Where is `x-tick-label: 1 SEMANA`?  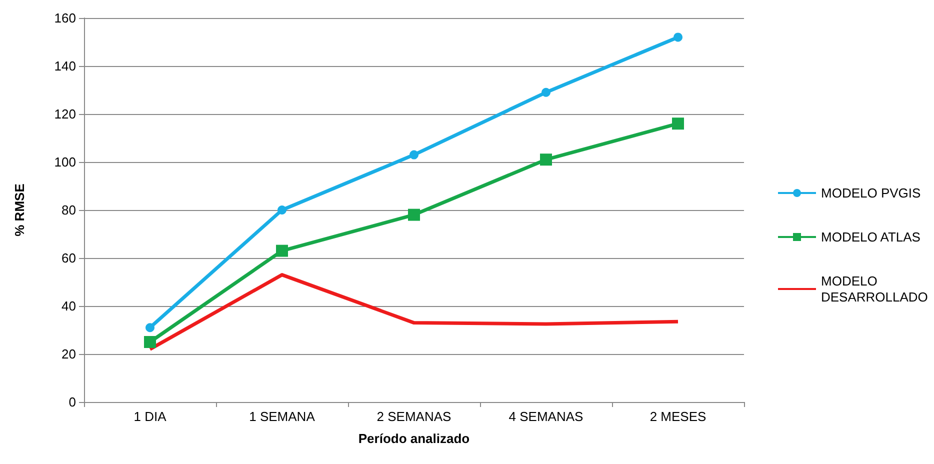 x-tick-label: 1 SEMANA is located at coordinates (282, 416).